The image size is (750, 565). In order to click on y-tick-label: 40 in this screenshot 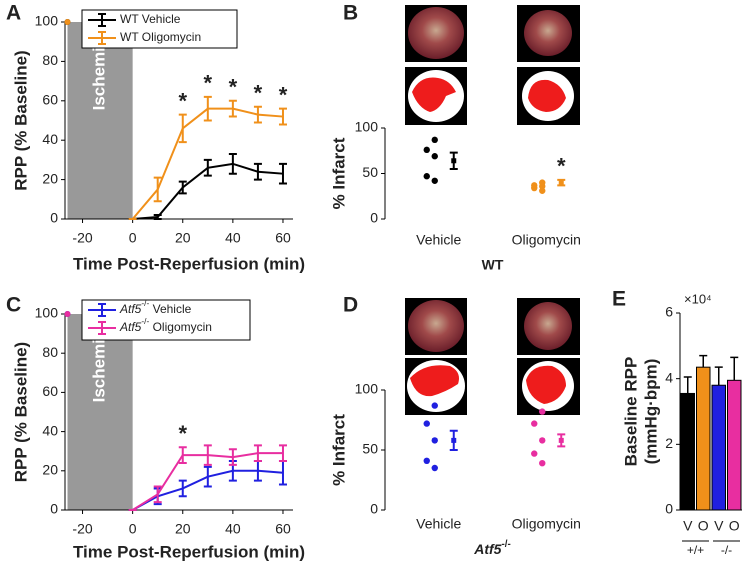, I will do `click(50, 430)`.